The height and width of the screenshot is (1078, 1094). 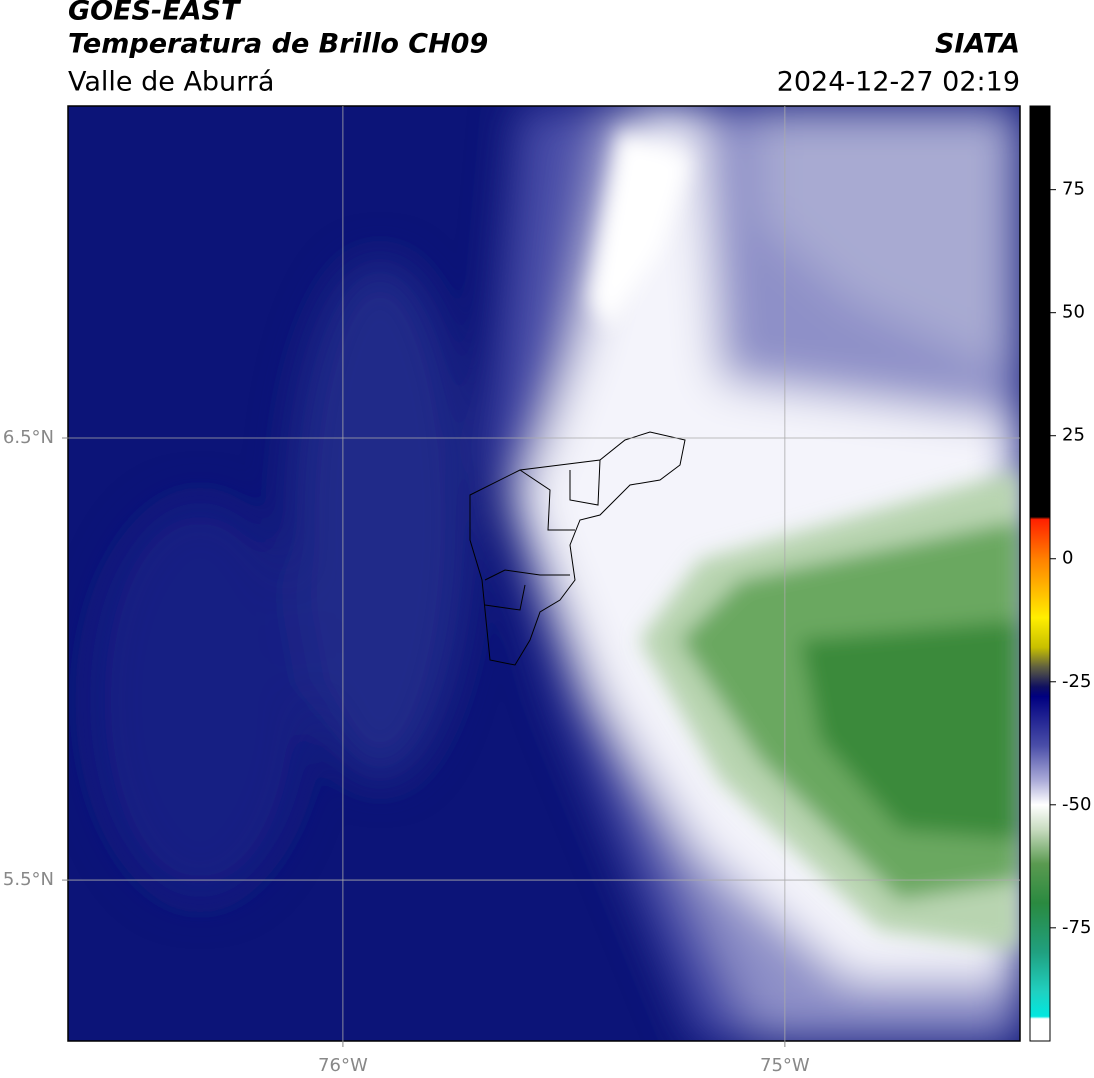 I want to click on region: Valle de Aburrá, so click(x=171, y=82).